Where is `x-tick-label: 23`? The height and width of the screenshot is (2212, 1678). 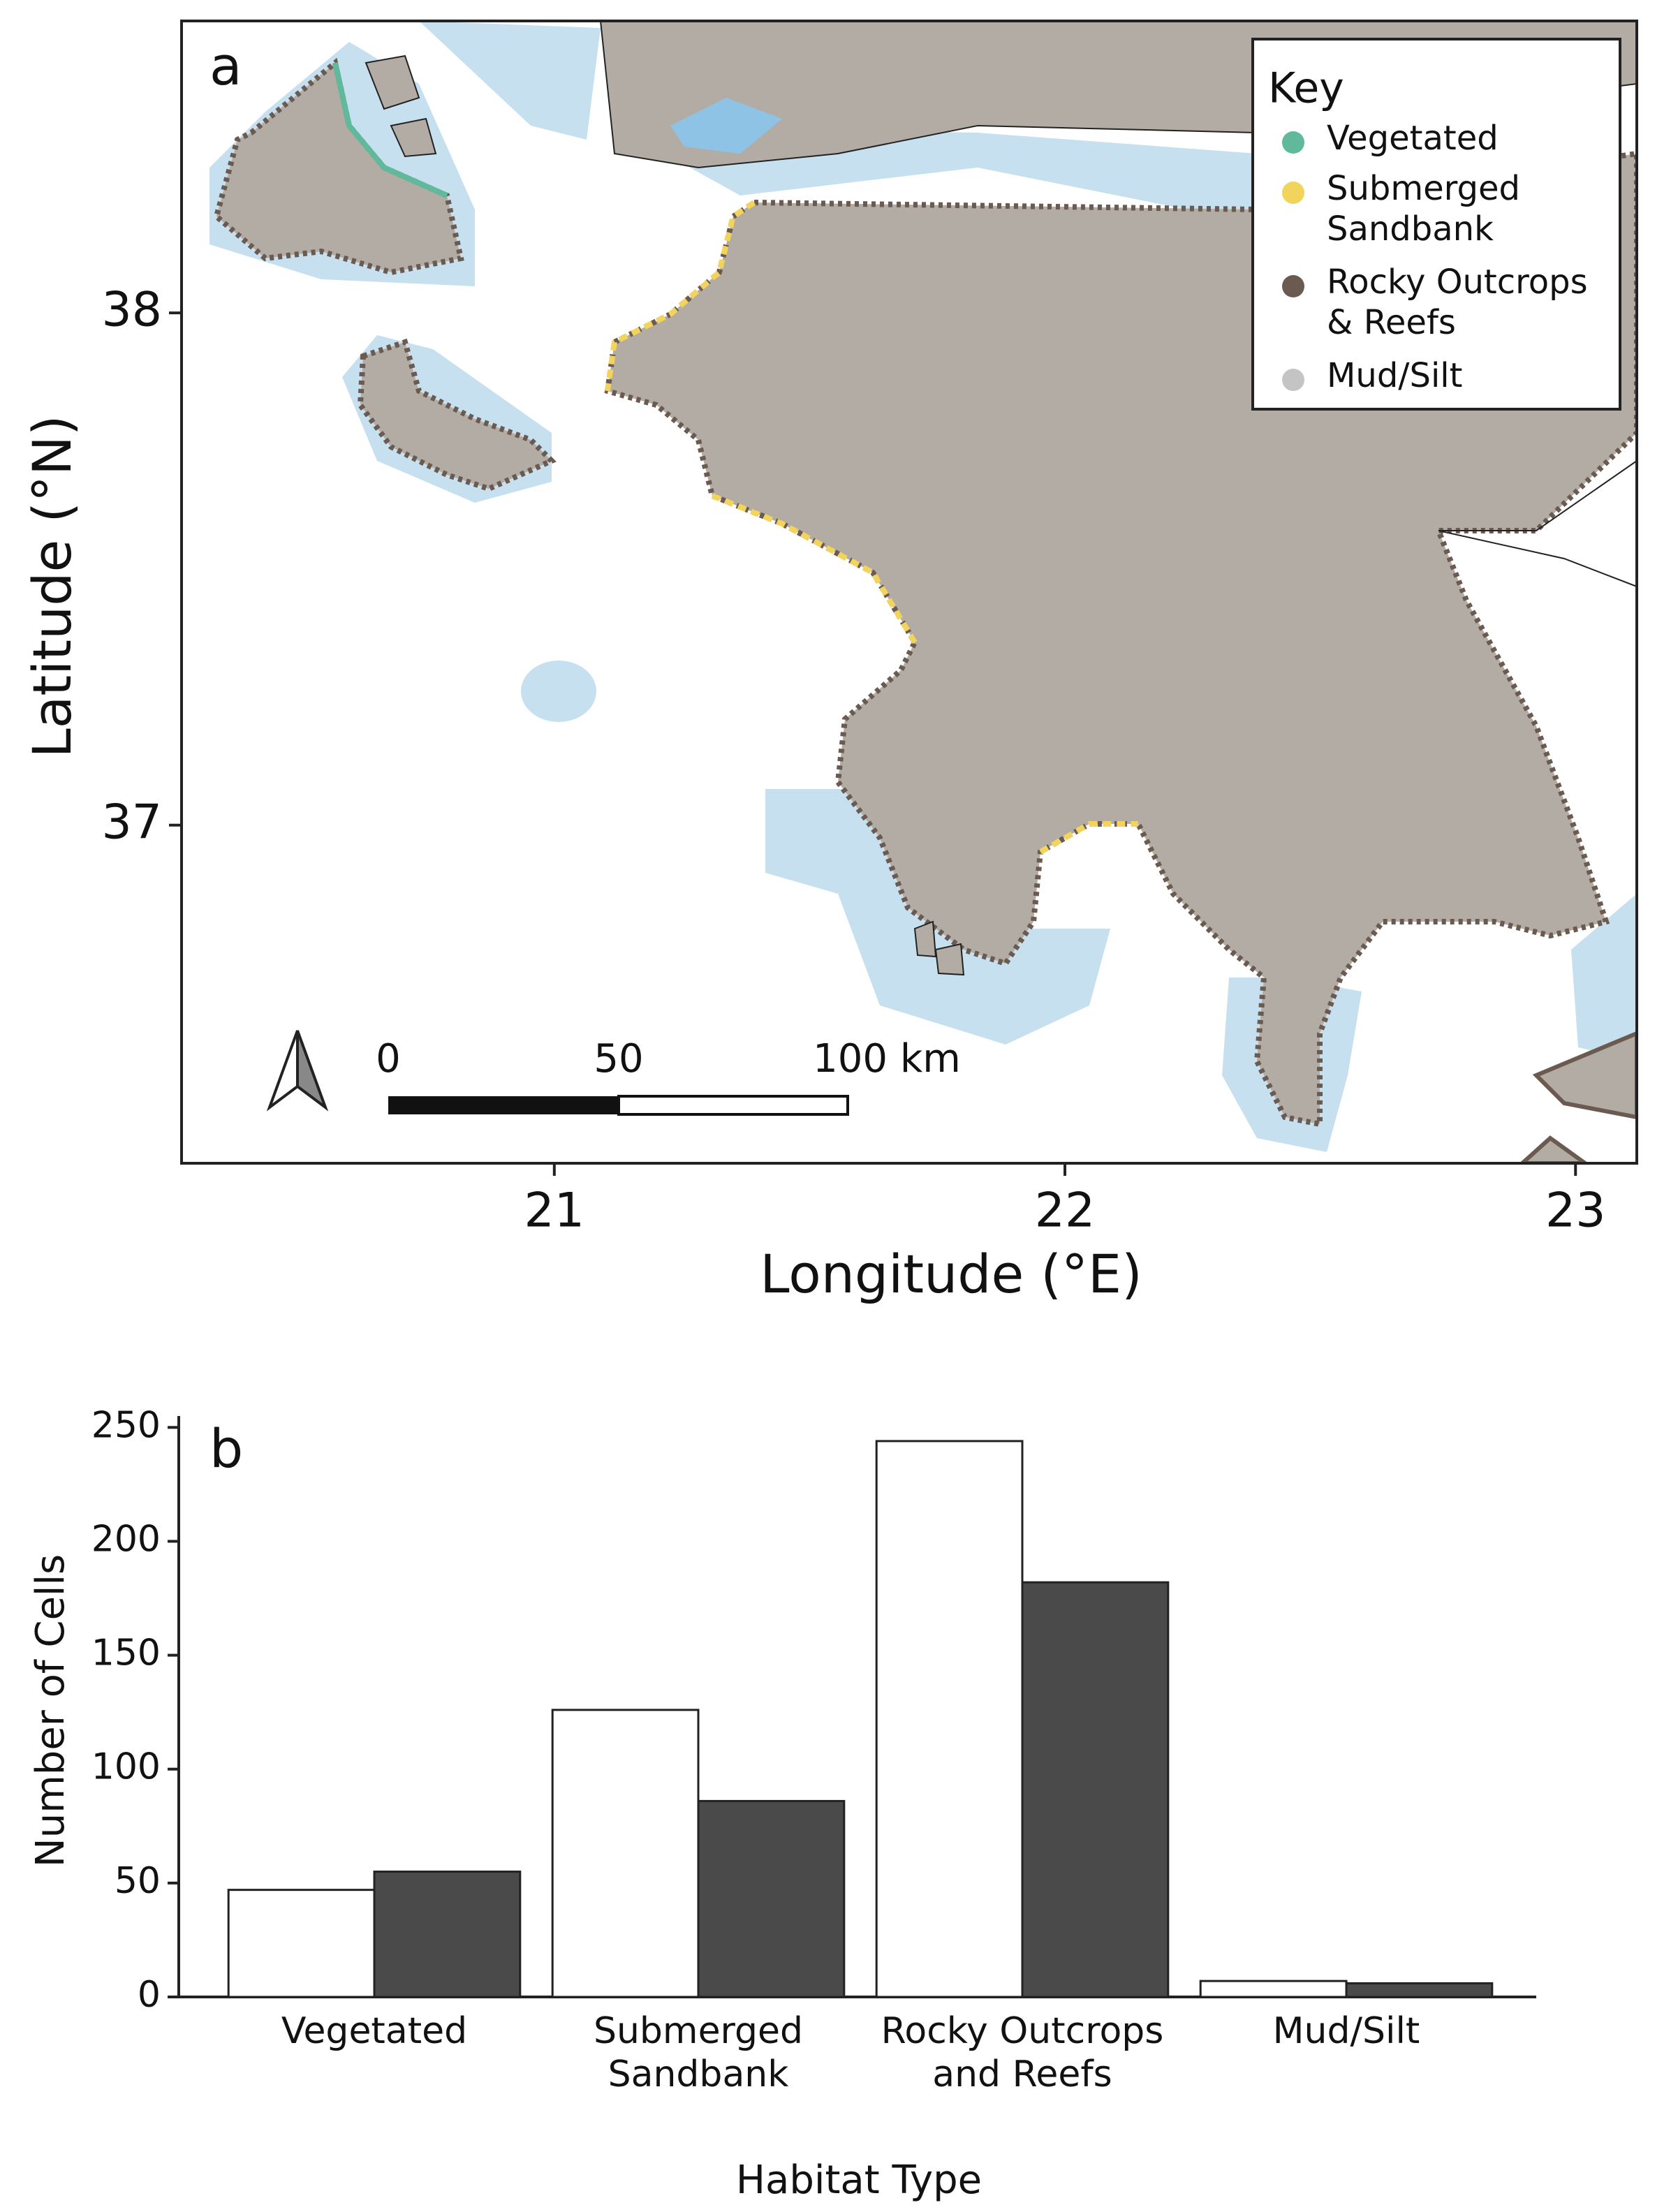
x-tick-label: 23 is located at coordinates (1575, 1211).